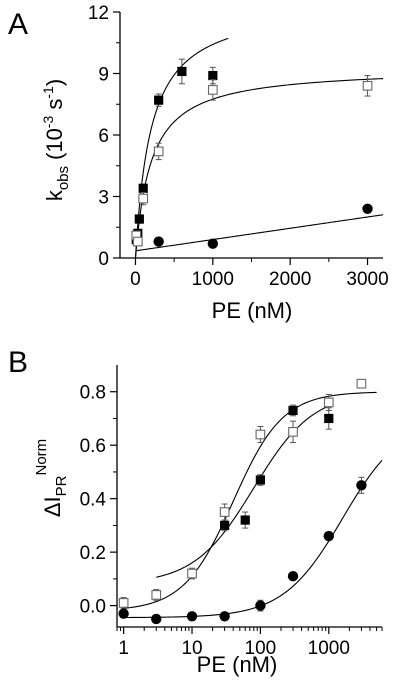 The image size is (400, 680). I want to click on panel-a-y-label-main: k, so click(54, 195).